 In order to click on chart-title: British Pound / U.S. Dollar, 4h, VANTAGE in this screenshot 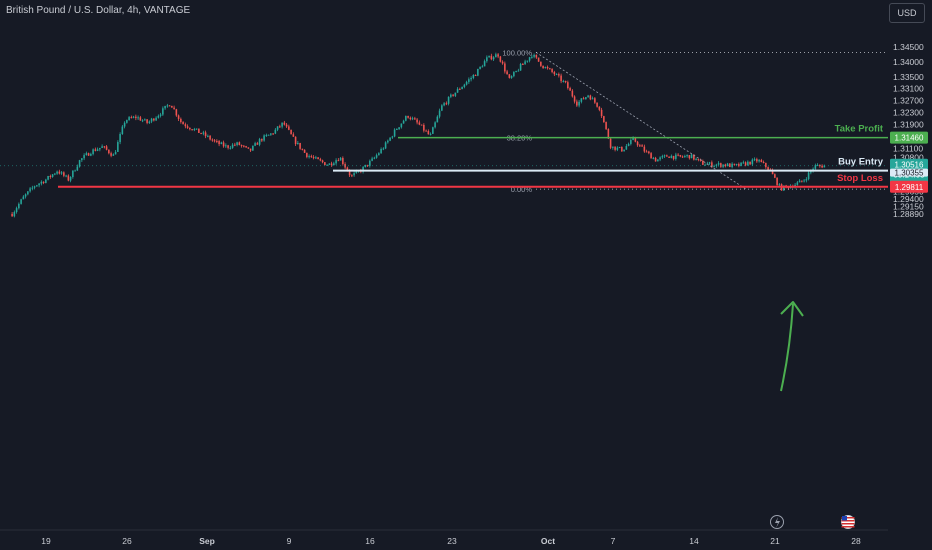, I will do `click(98, 10)`.